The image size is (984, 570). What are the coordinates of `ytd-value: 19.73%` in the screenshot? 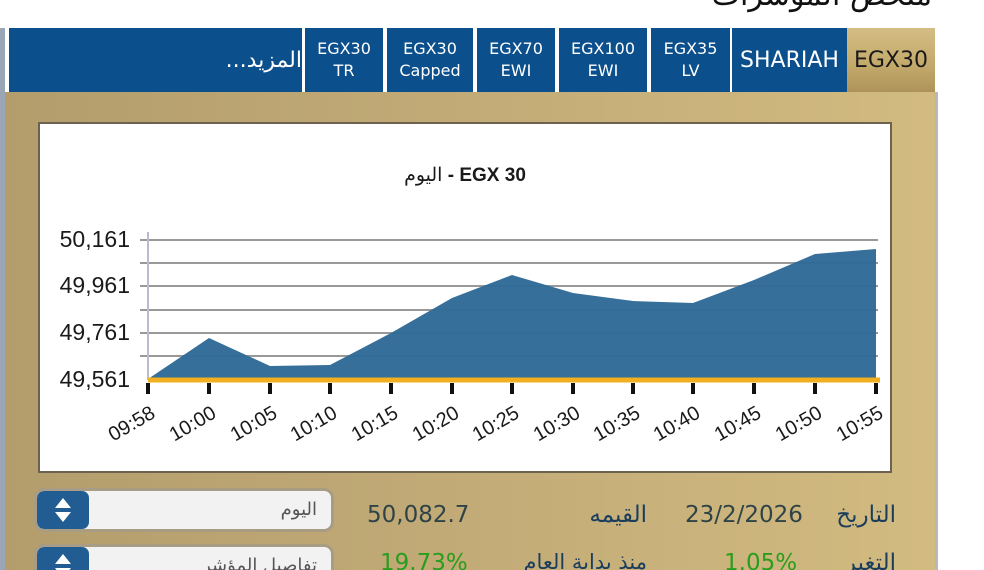 It's located at (424, 560).